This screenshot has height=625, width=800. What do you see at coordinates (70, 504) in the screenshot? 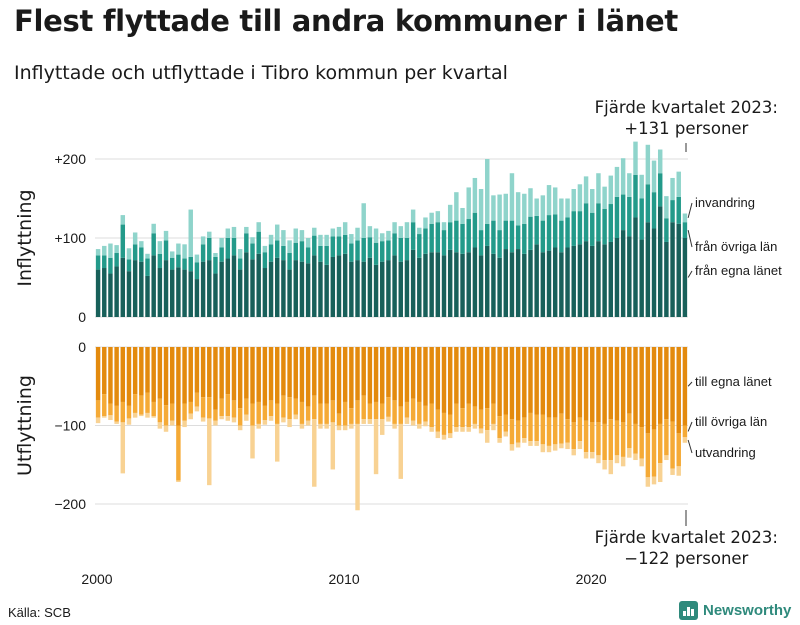
I see `ytick-label-bottom: −200` at bounding box center [70, 504].